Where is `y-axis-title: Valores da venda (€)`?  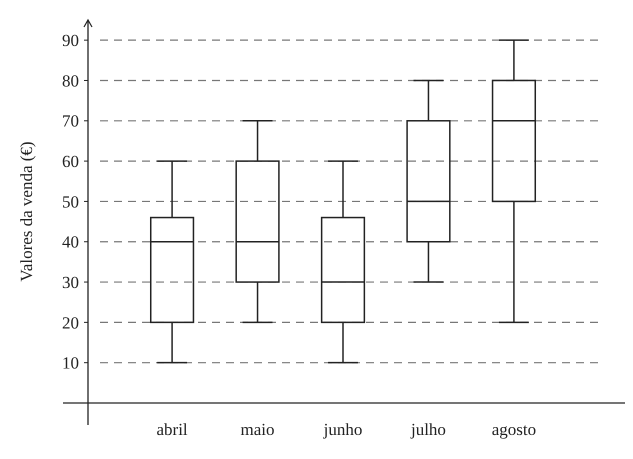 y-axis-title: Valores da venda (€) is located at coordinates (26, 211).